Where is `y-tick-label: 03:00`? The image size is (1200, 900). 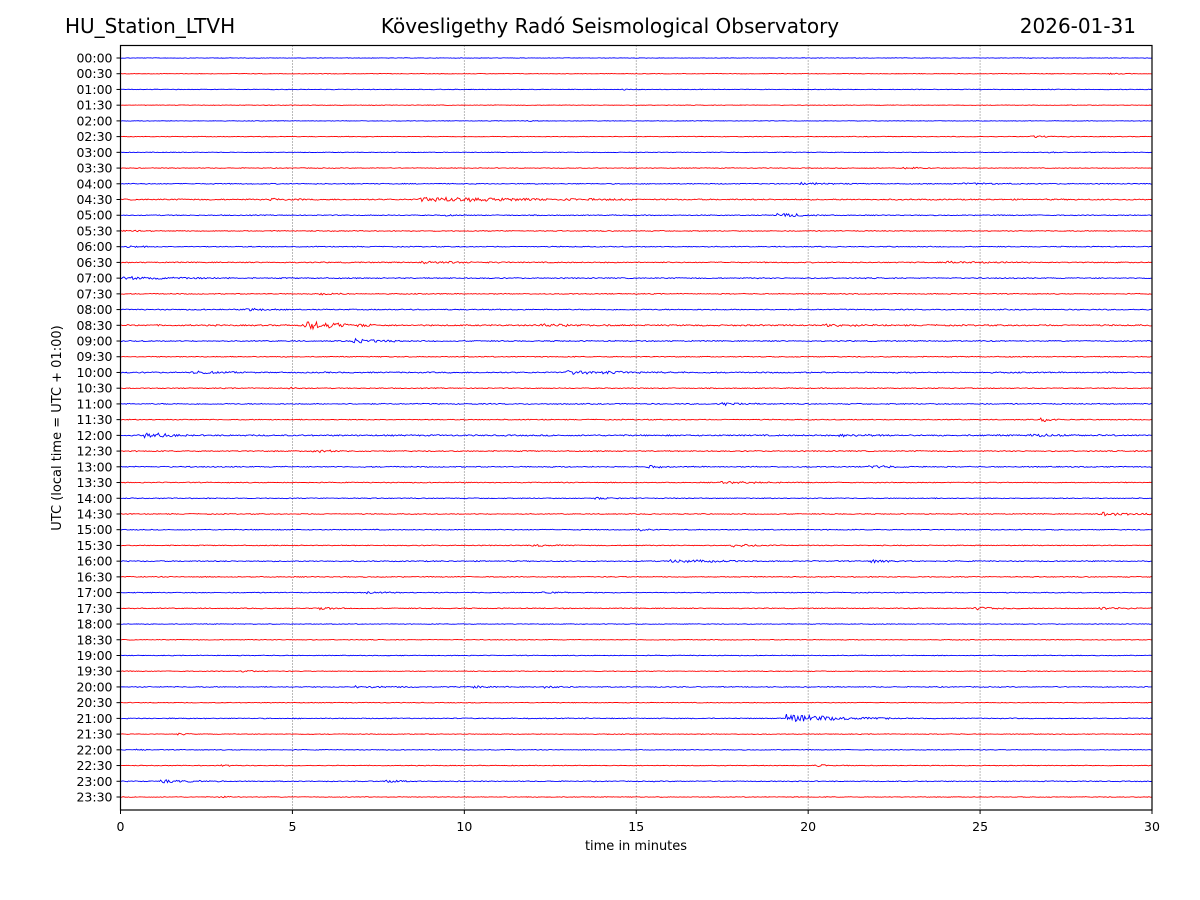 y-tick-label: 03:00 is located at coordinates (94, 152).